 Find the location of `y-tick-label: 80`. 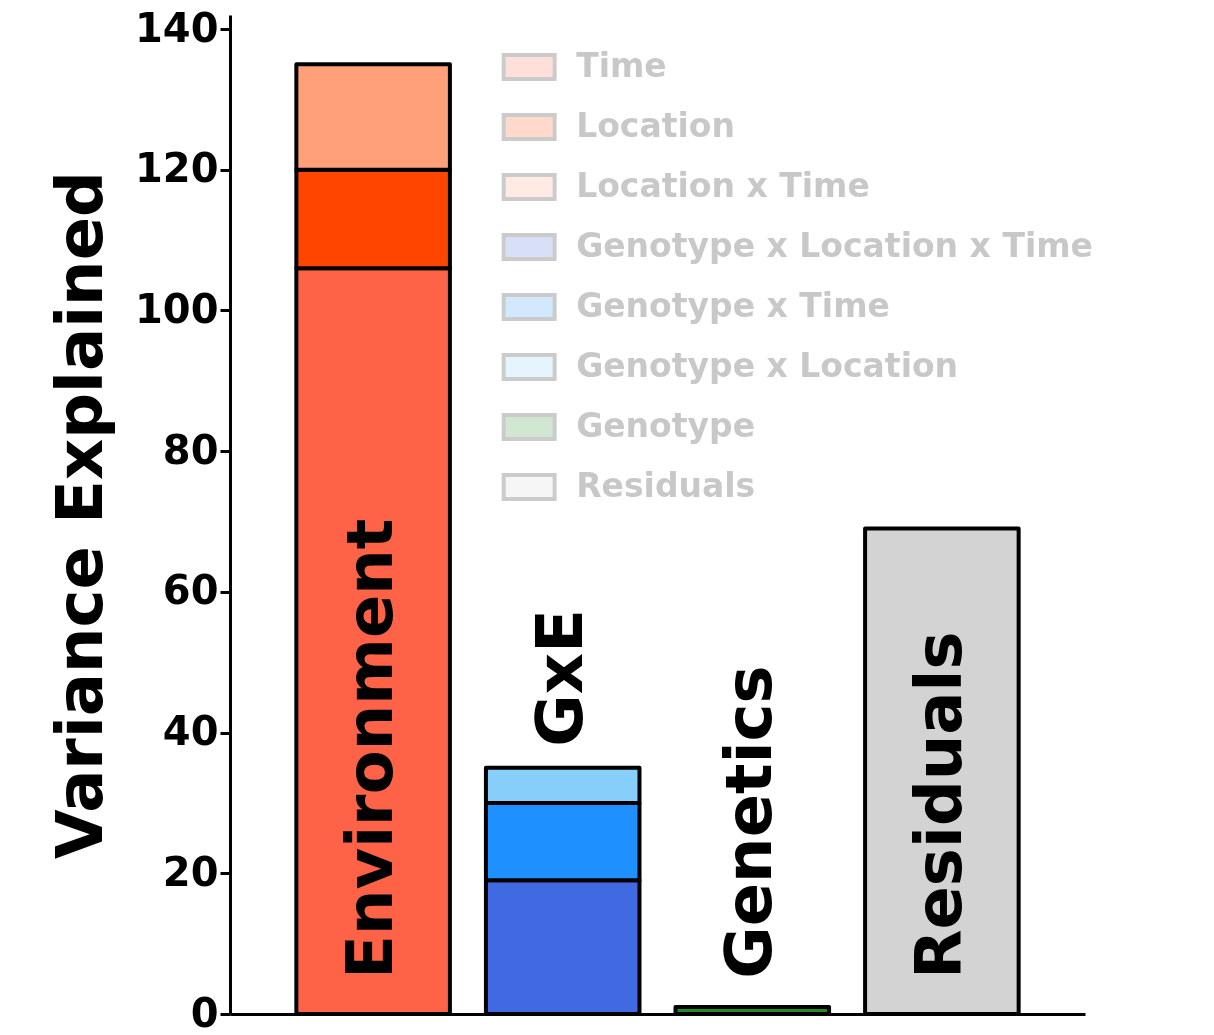

y-tick-label: 80 is located at coordinates (190, 449).